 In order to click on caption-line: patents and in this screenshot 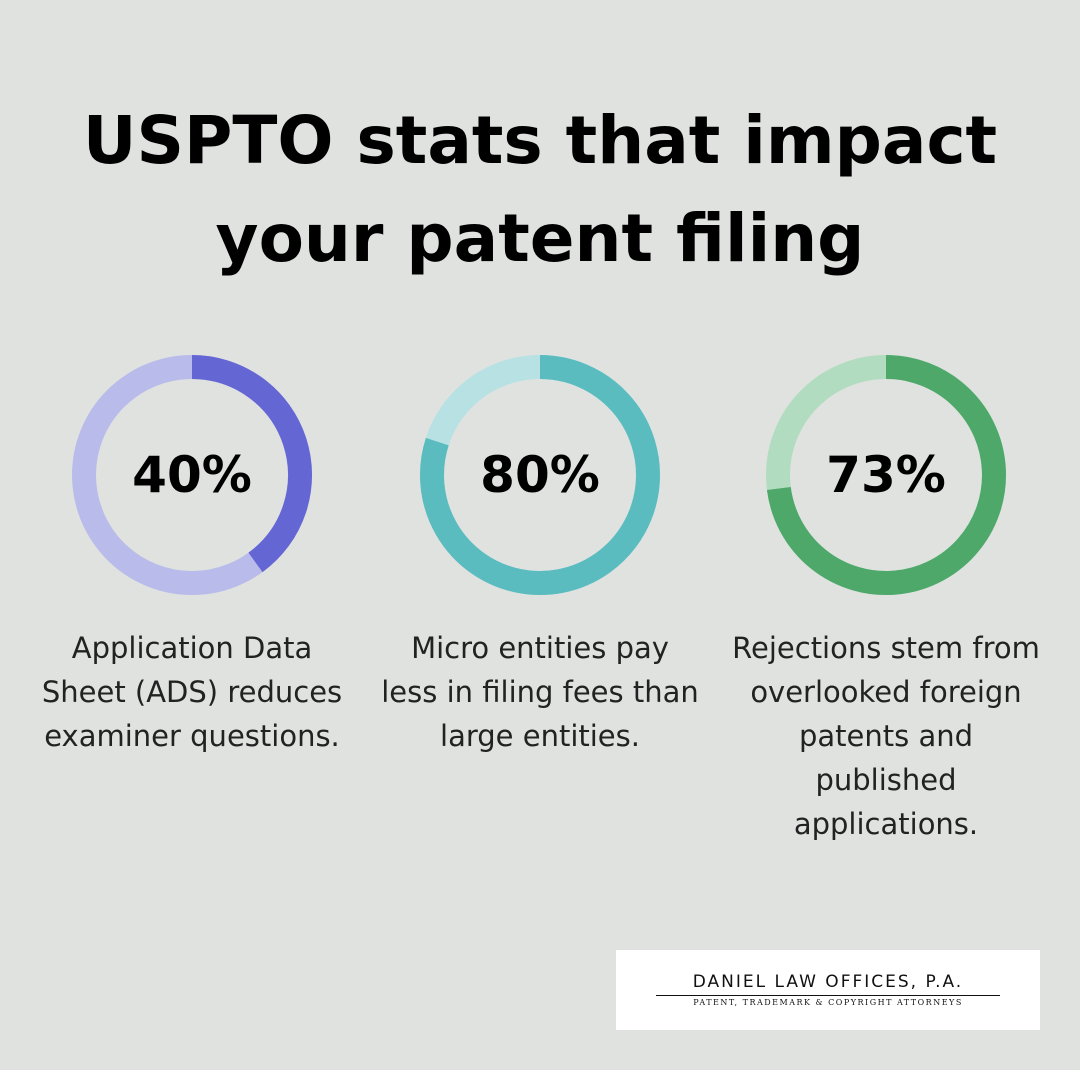, I will do `click(886, 736)`.